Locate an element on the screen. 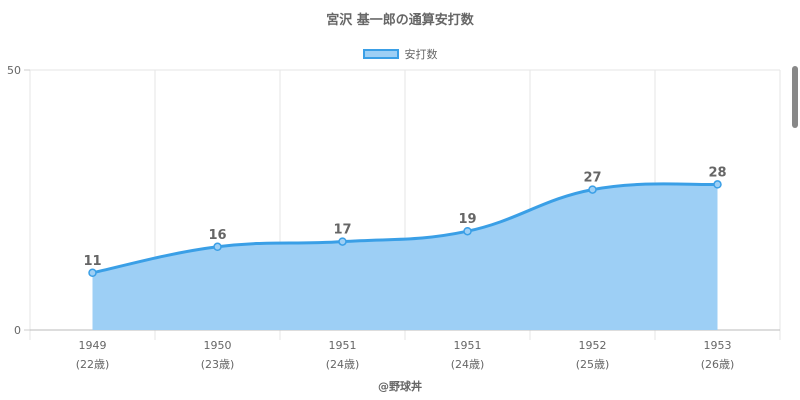 This screenshot has height=400, width=800. data-label: 27 is located at coordinates (592, 178).